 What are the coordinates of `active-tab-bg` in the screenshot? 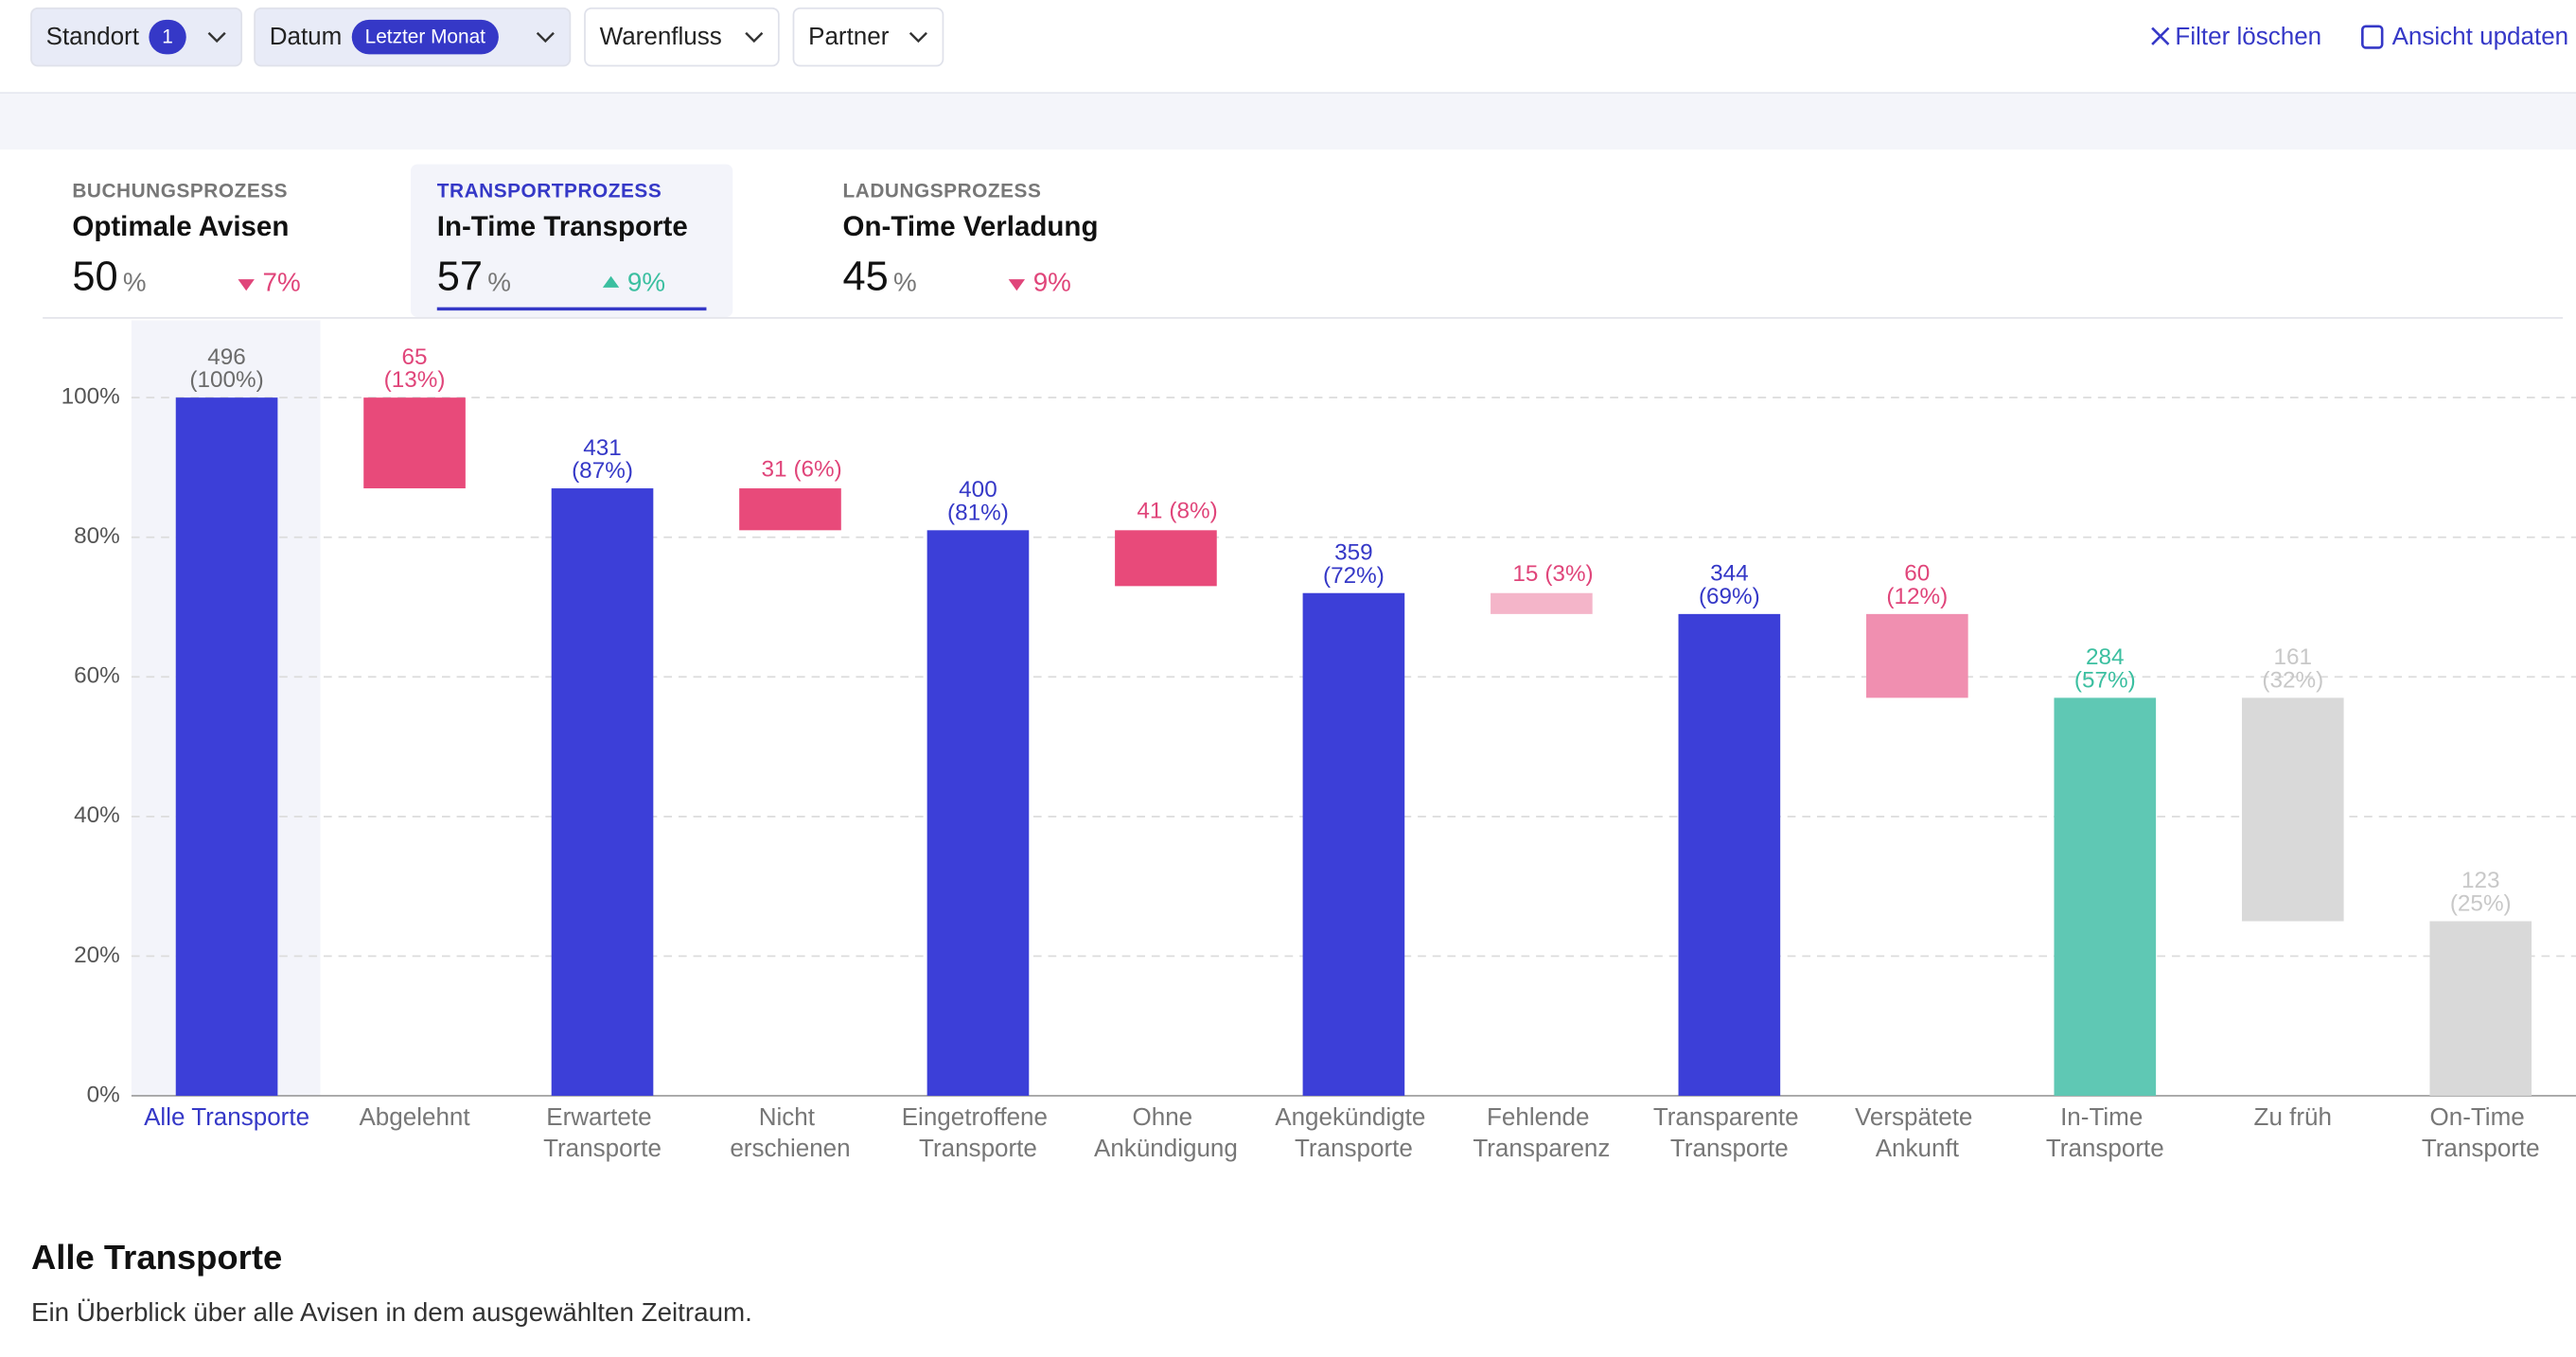 It's located at (571, 241).